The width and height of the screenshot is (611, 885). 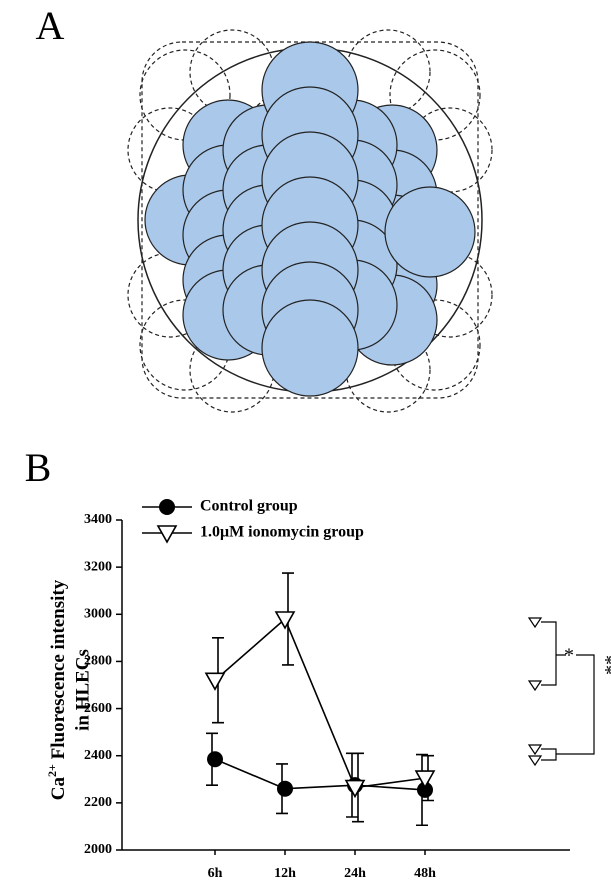 What do you see at coordinates (98, 614) in the screenshot?
I see `y-tick-label: 3000` at bounding box center [98, 614].